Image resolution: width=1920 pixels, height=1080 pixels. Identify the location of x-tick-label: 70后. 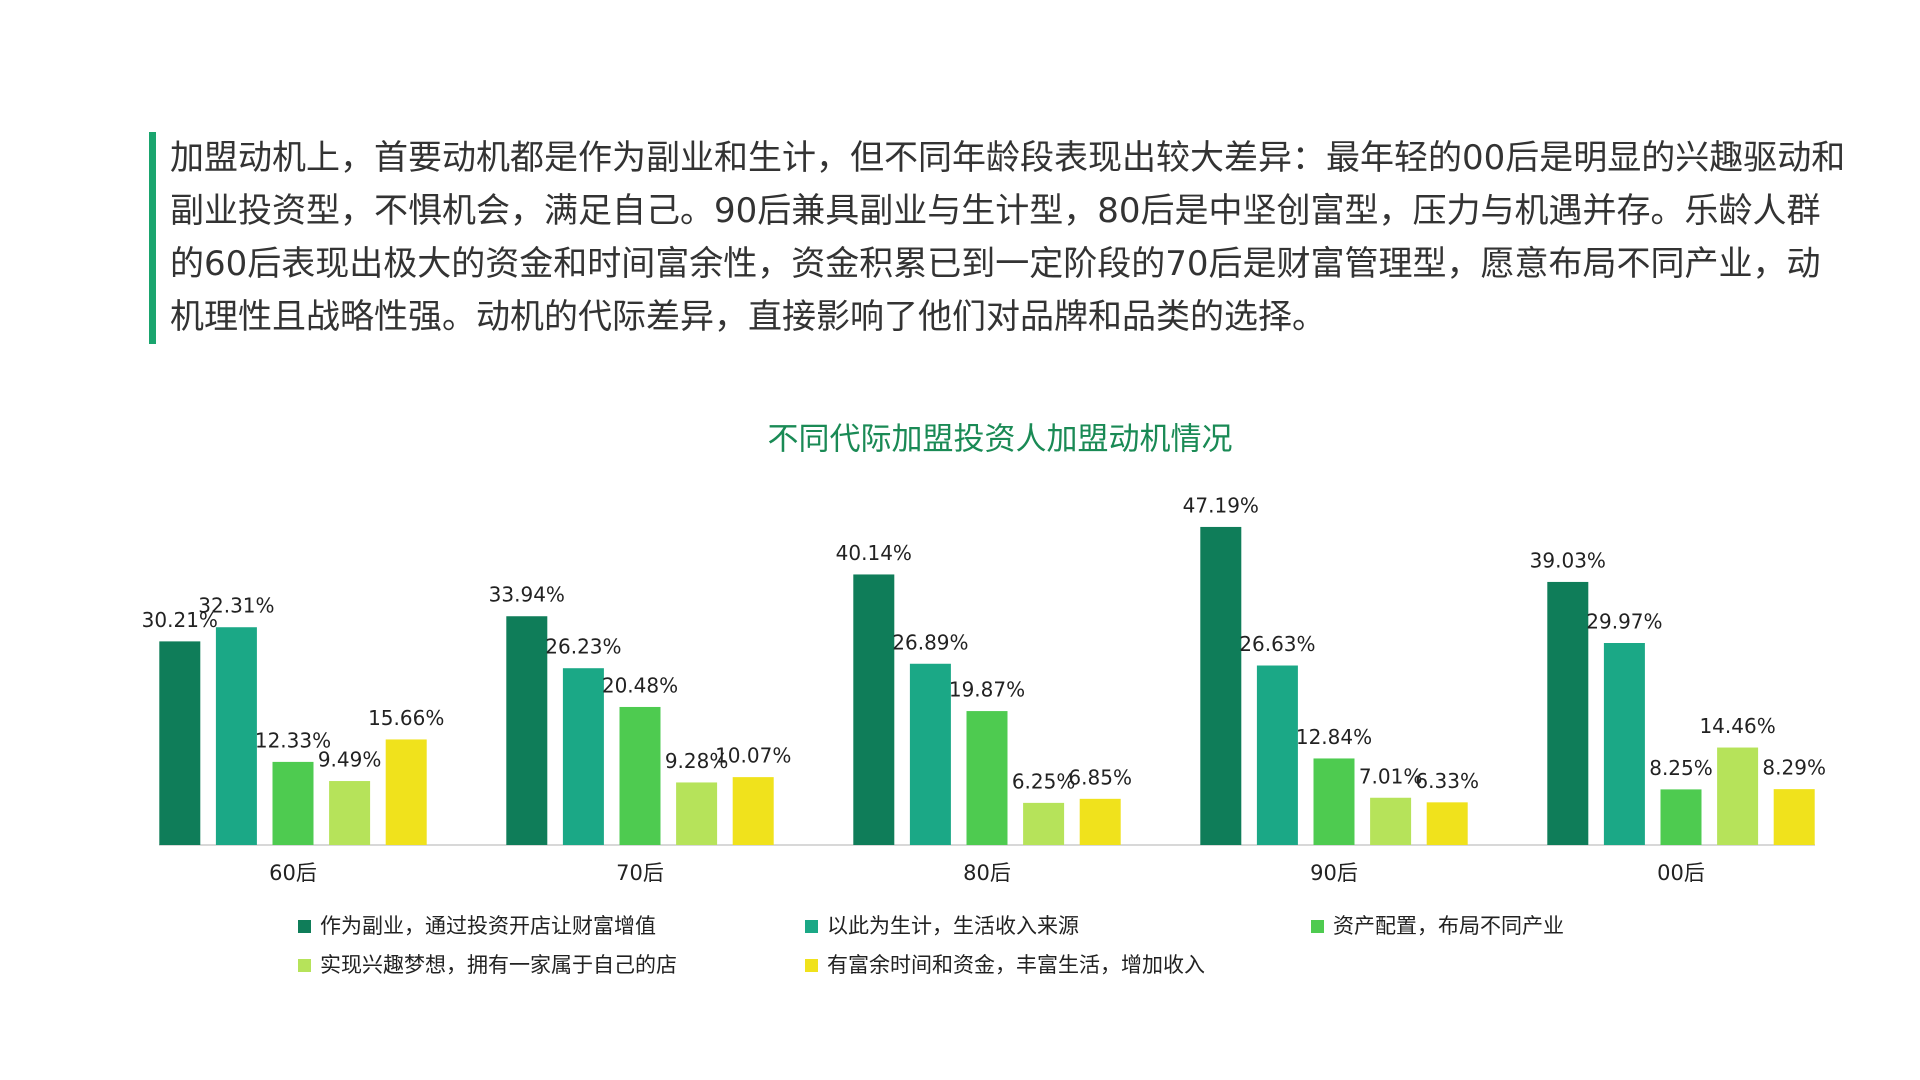
(640, 873).